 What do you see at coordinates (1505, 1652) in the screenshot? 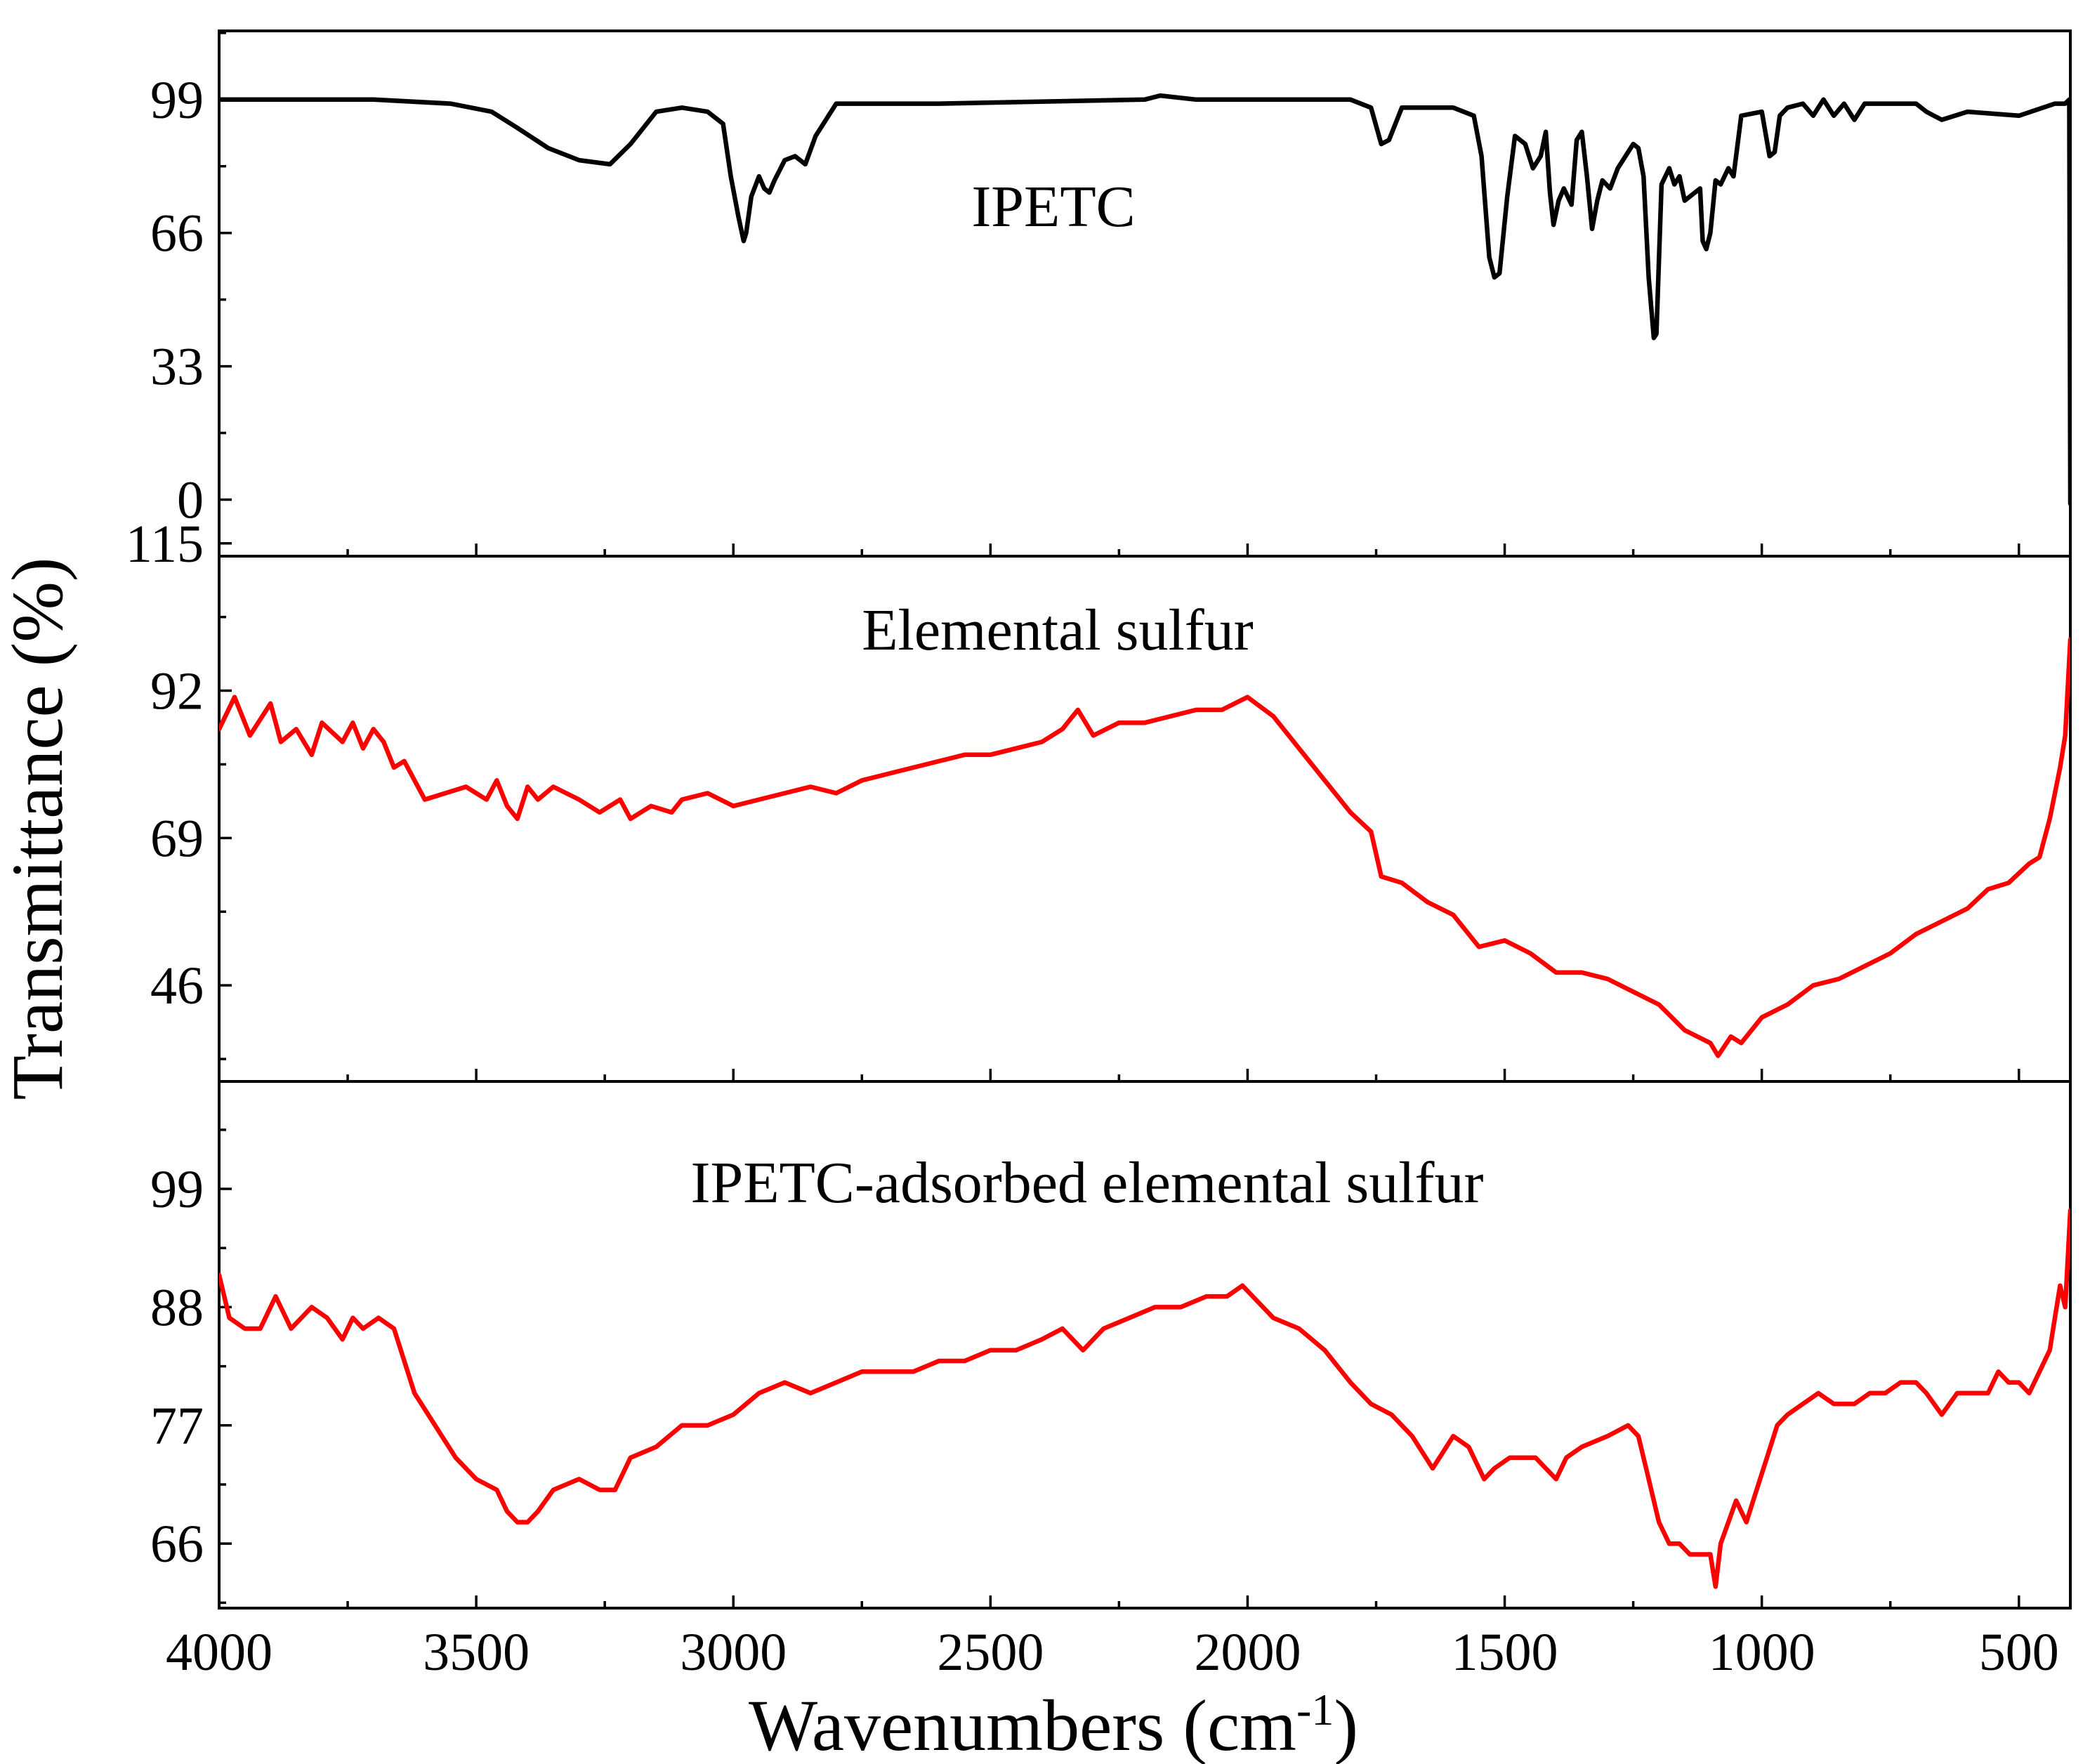
I see `x-tick-label: 1500` at bounding box center [1505, 1652].